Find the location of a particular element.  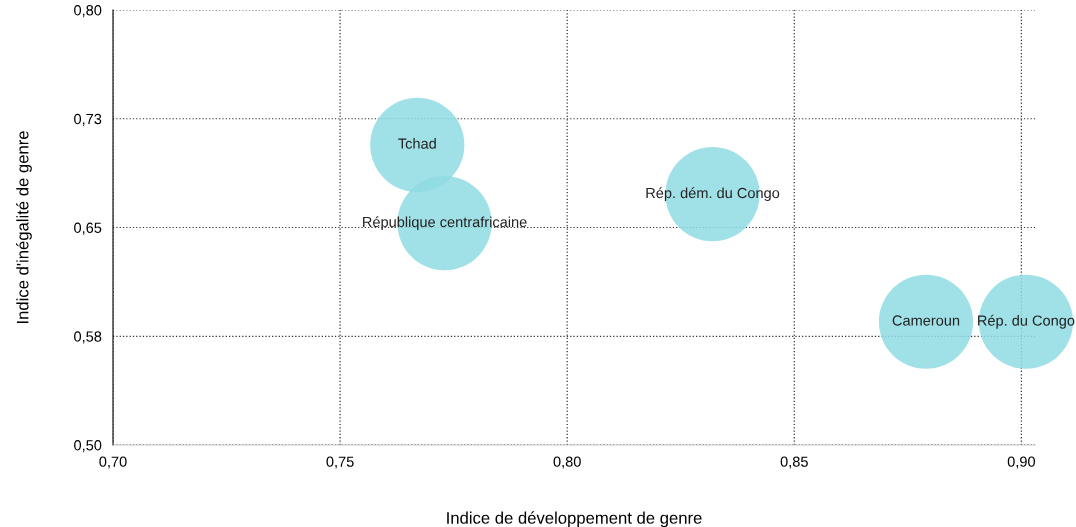

x-tick-label: 0,80 is located at coordinates (567, 462).